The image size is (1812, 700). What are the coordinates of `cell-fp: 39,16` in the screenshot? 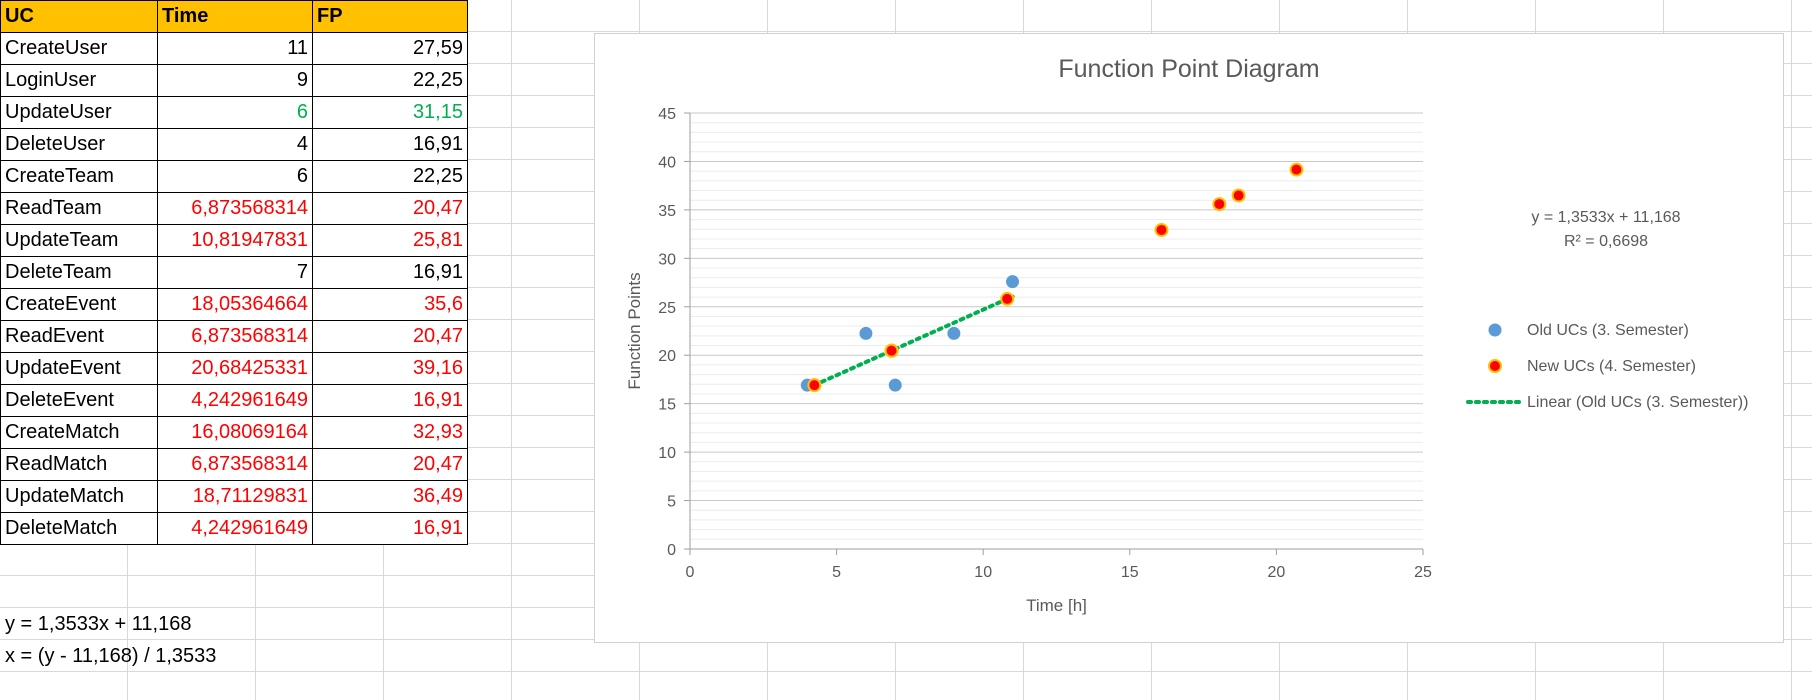 It's located at (390, 368).